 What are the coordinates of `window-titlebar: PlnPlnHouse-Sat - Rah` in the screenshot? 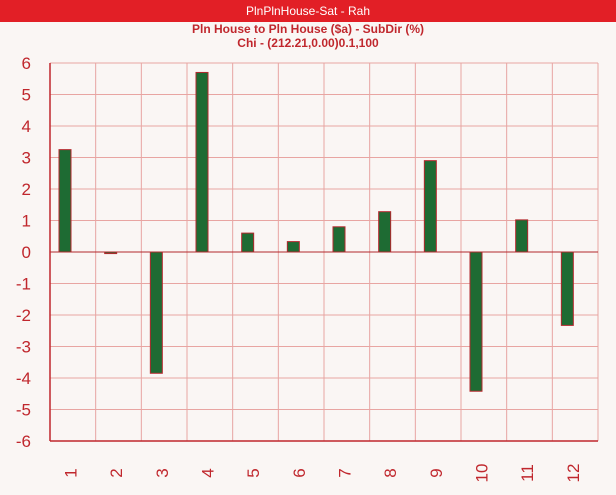 It's located at (308, 11).